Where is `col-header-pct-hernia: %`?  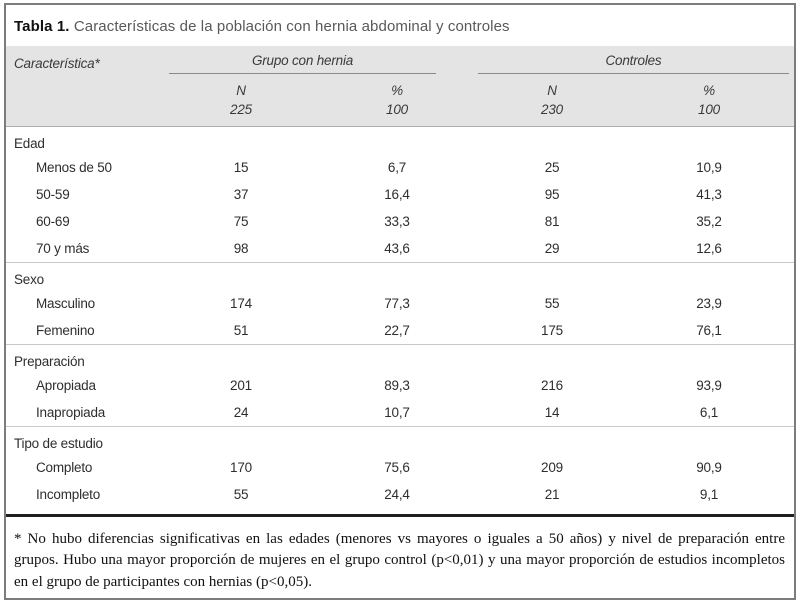
col-header-pct-hernia: % is located at coordinates (397, 90).